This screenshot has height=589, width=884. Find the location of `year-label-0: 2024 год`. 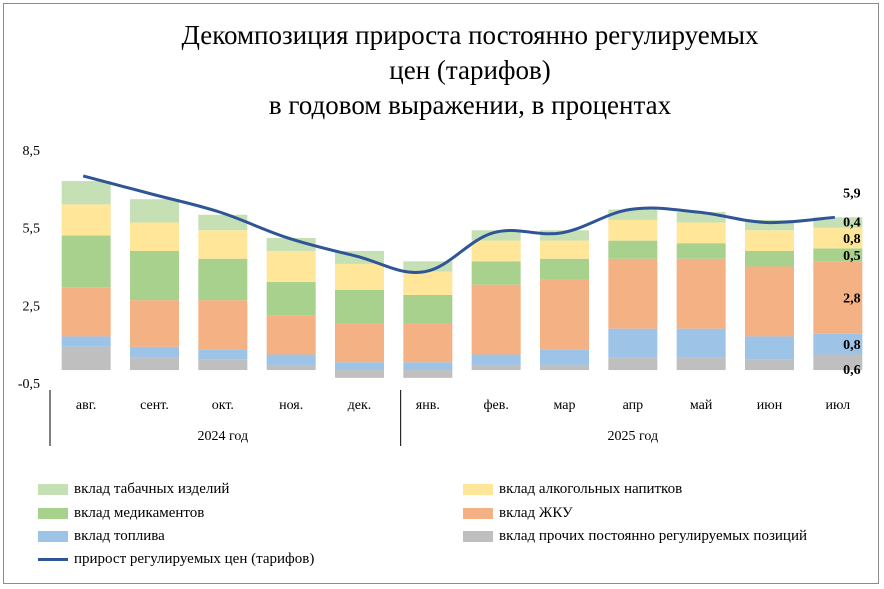

year-label-0: 2024 год is located at coordinates (223, 436).